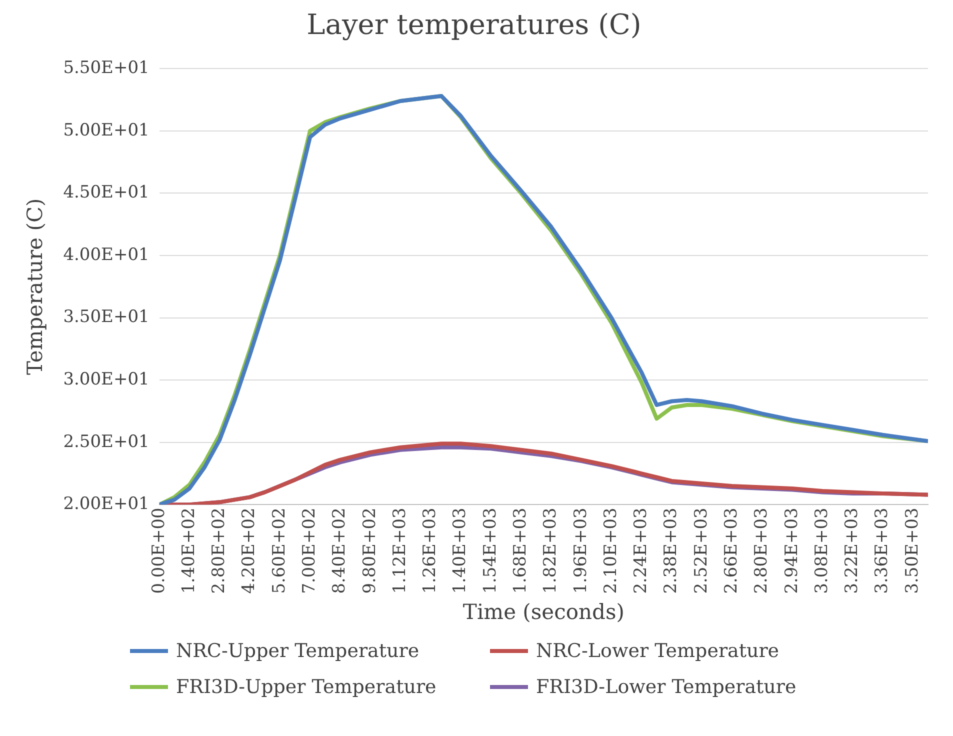 The height and width of the screenshot is (736, 953). What do you see at coordinates (106, 192) in the screenshot?
I see `y-tick-label: 4.50E+01` at bounding box center [106, 192].